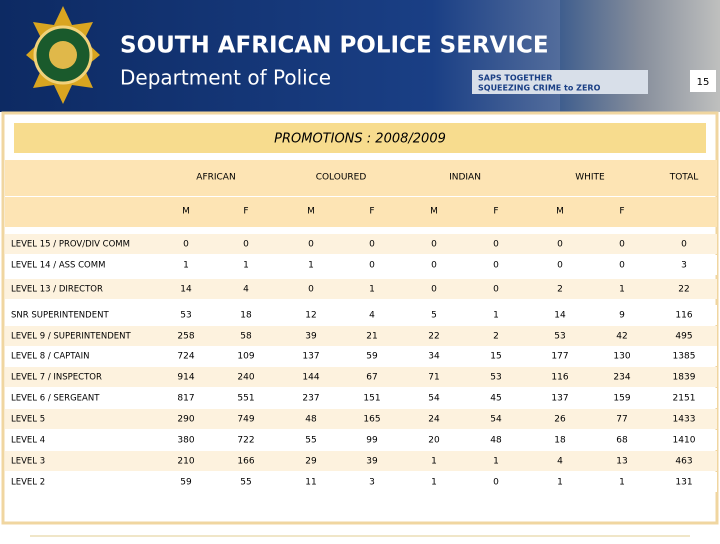  I want to click on slogan-line: SQUEEZING CRIME to ZERO, so click(539, 88).